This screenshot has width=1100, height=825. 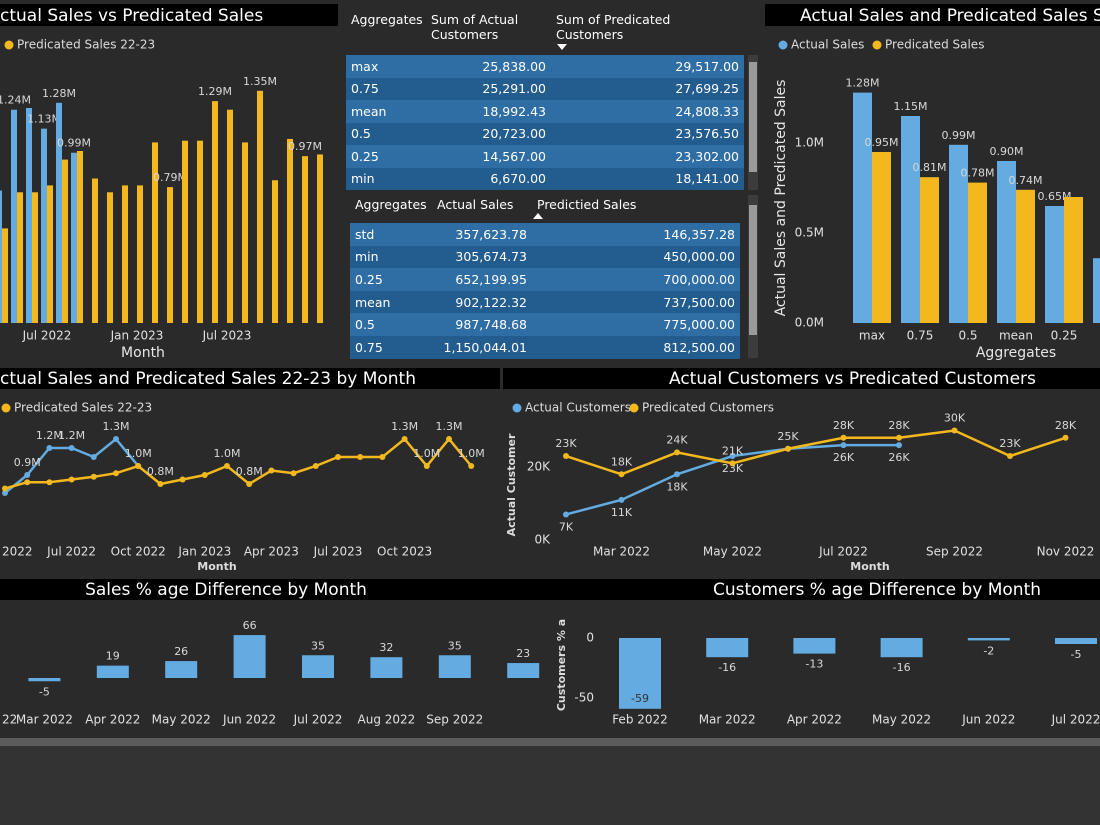 I want to click on data-label: 26K, so click(x=899, y=457).